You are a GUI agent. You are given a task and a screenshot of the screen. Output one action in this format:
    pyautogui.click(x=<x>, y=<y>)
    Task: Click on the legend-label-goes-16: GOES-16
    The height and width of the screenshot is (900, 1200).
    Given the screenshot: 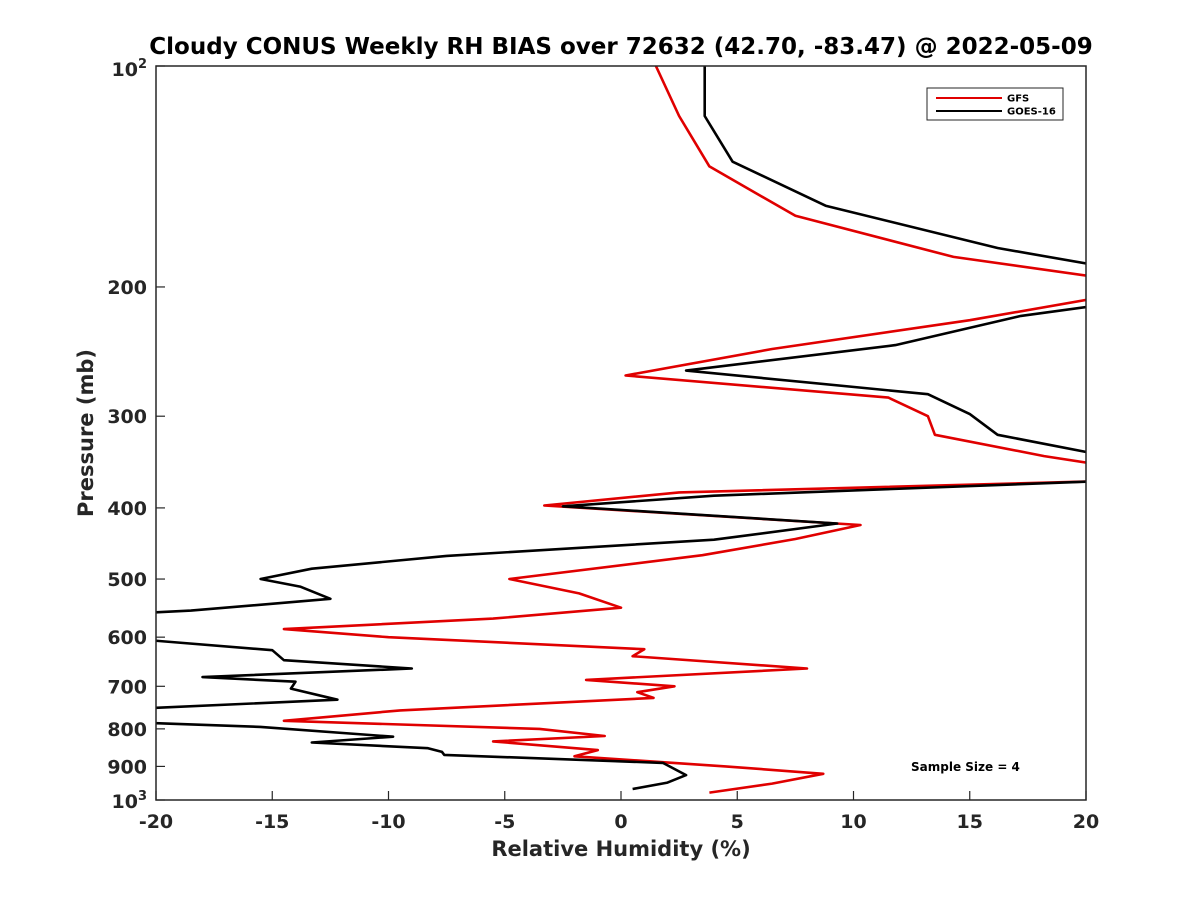 What is the action you would take?
    pyautogui.click(x=1031, y=112)
    